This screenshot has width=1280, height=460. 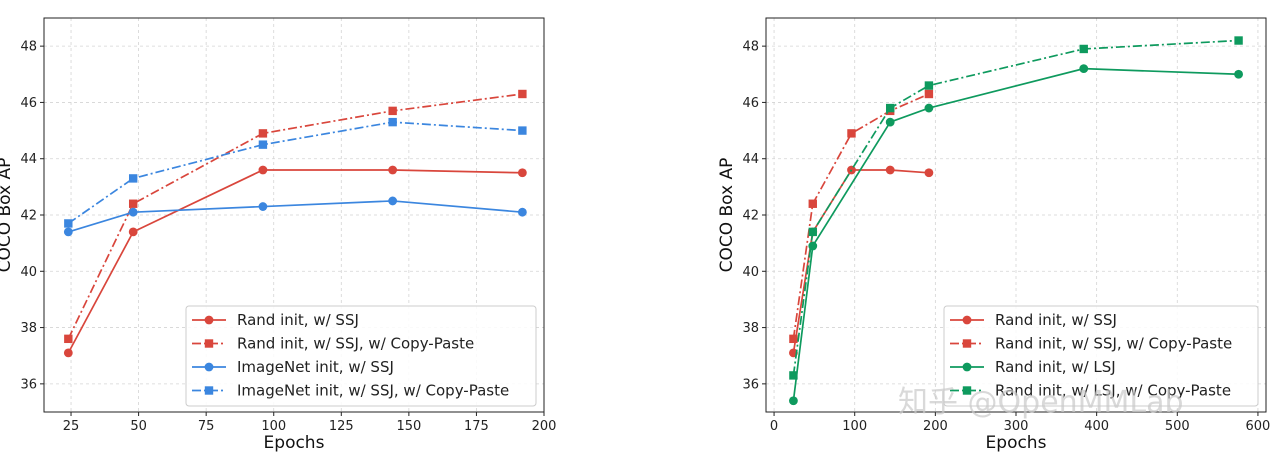 I want to click on legend-label: Rand init, w/ LSJ, w/ Copy-Paste, so click(x=1113, y=391).